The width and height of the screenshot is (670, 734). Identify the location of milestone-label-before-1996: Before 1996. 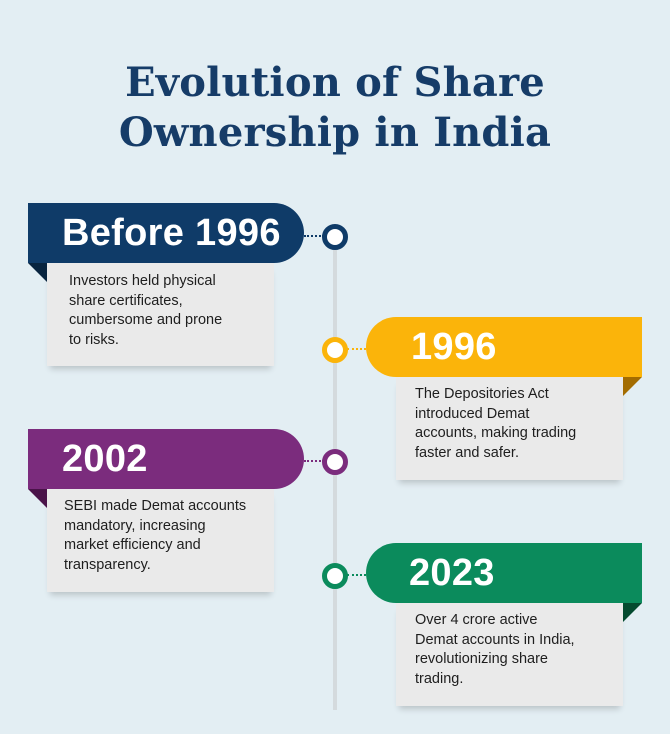
(166, 233).